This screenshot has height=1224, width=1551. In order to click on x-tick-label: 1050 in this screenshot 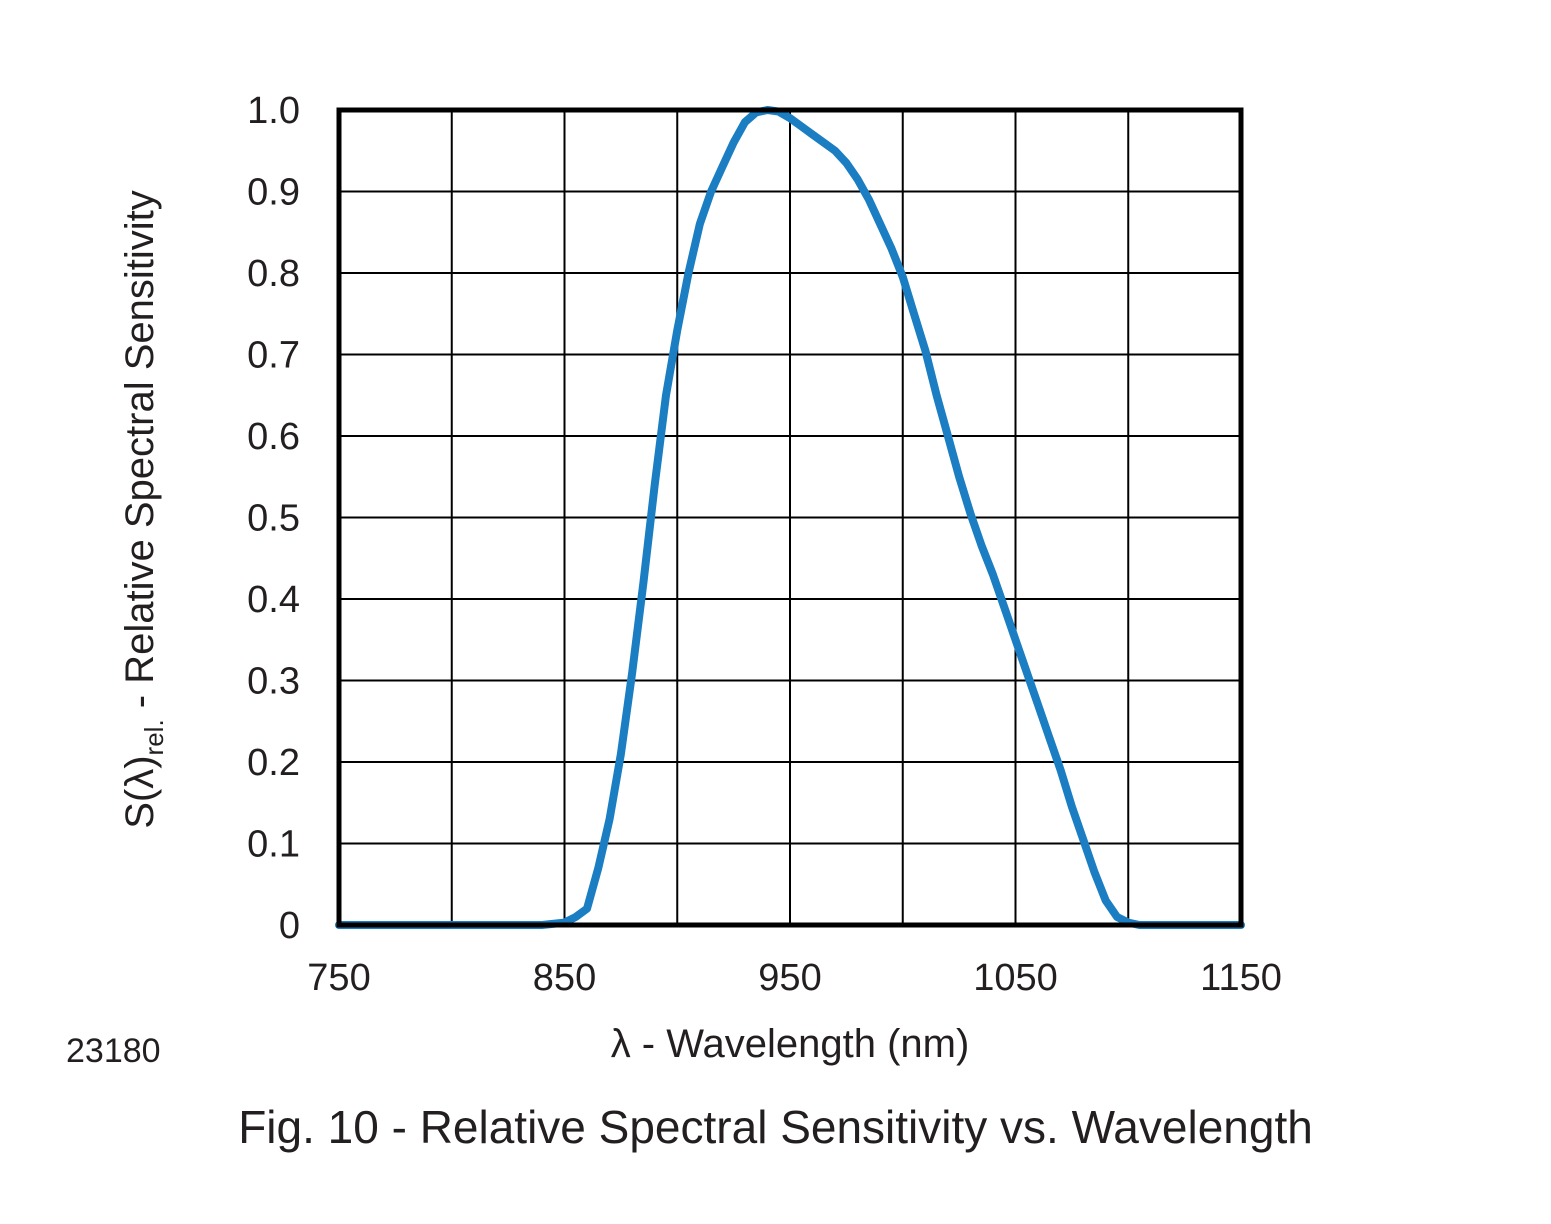, I will do `click(1015, 978)`.